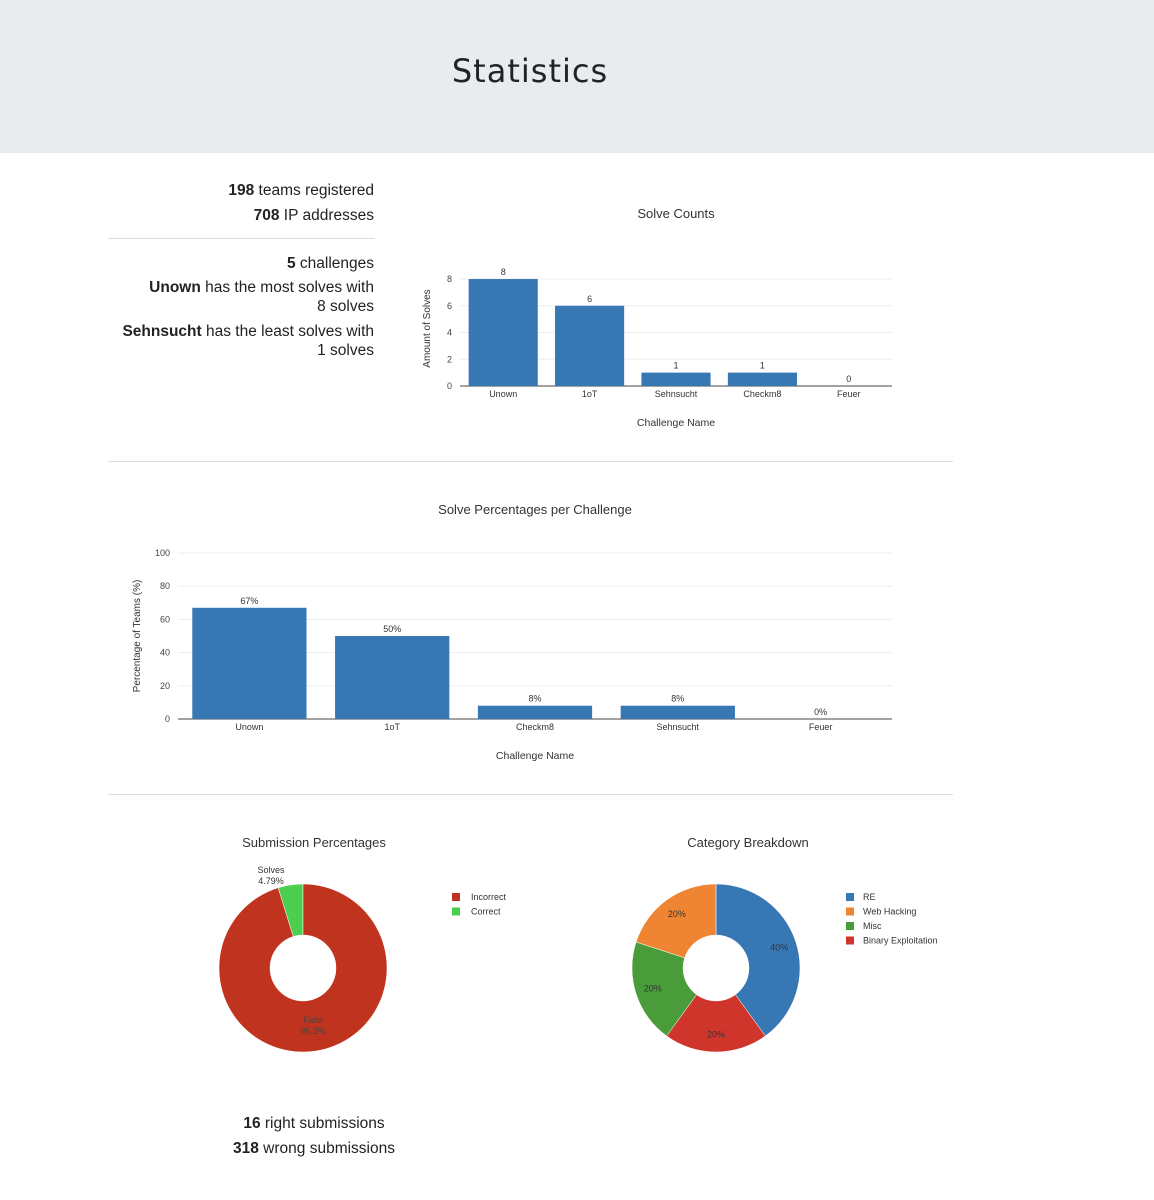  I want to click on slice-name-label: Solves, so click(271, 870).